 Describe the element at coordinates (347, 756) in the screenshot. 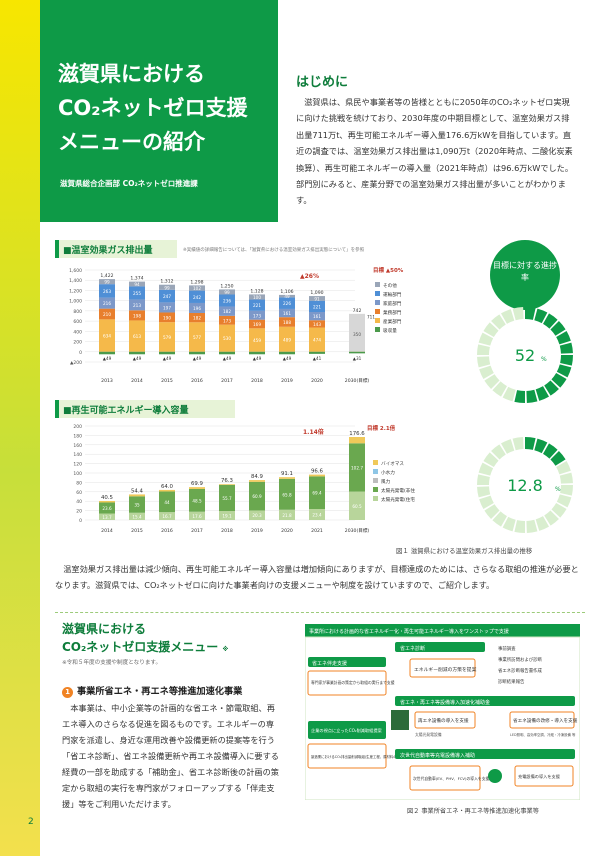

I see `s5-box` at that location.